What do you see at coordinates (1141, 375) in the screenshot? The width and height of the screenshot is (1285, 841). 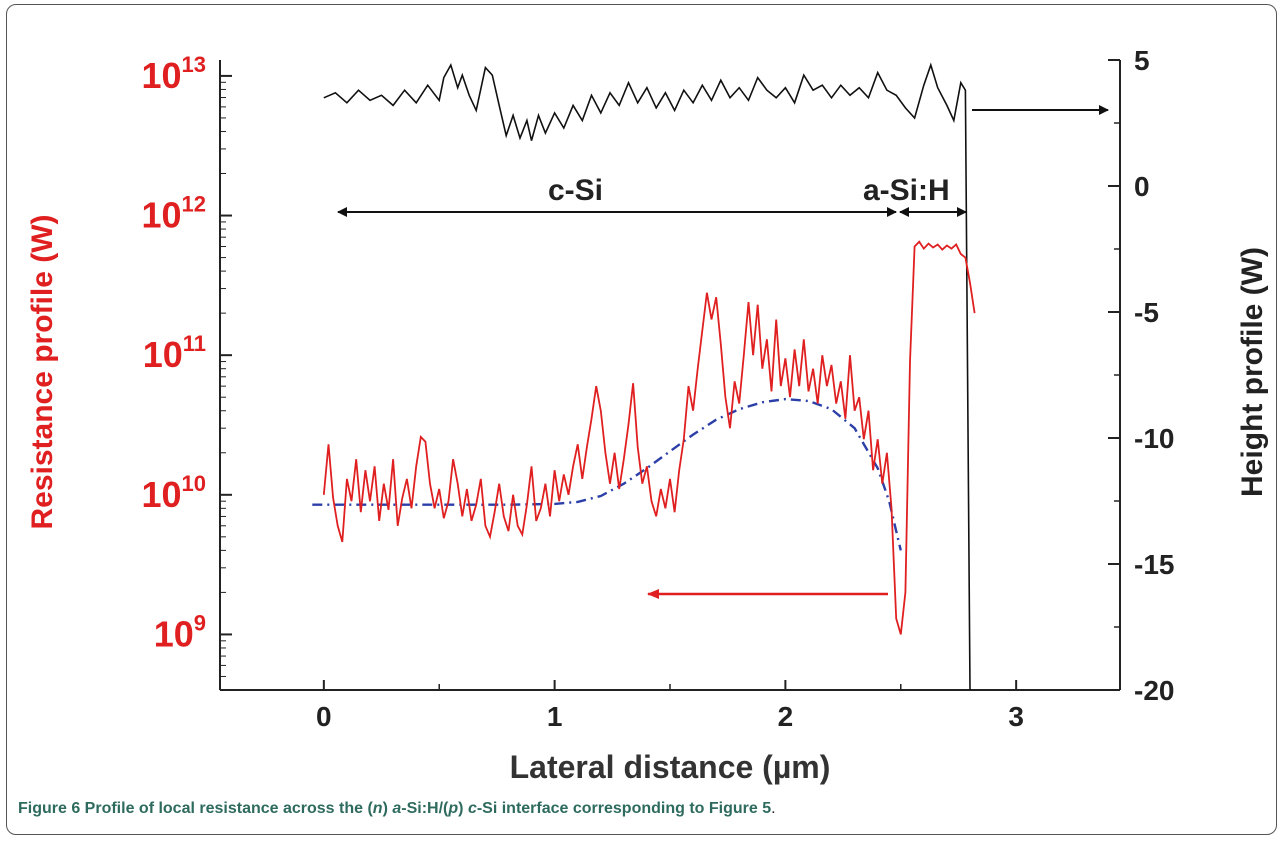 I see `y-ticks-right: 5 0 -5 -10 -15 -20` at bounding box center [1141, 375].